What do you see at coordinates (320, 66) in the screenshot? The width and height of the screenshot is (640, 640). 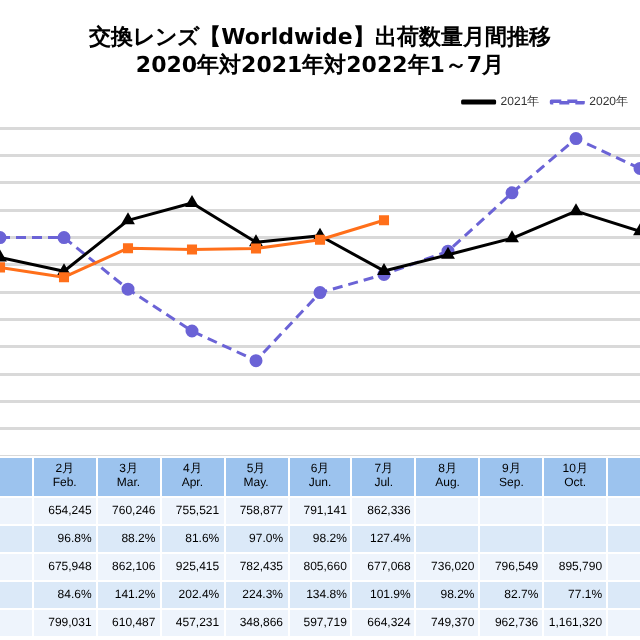 I see `chart-subtitle: 2020年対2021年対2022年1～7月` at bounding box center [320, 66].